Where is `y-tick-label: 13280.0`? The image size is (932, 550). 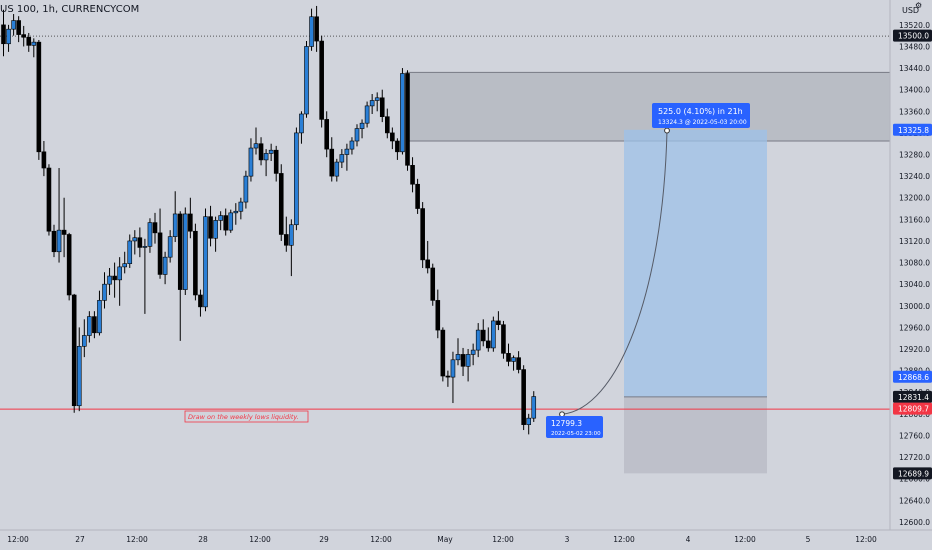 y-tick-label: 13280.0 is located at coordinates (914, 155).